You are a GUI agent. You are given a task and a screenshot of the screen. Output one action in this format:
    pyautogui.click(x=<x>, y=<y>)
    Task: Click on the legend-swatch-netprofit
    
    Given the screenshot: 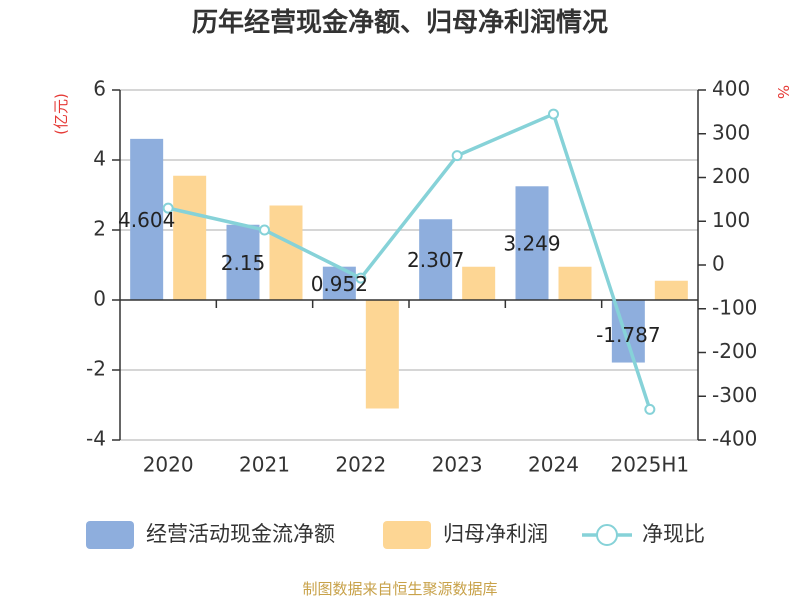 What is the action you would take?
    pyautogui.click(x=407, y=535)
    